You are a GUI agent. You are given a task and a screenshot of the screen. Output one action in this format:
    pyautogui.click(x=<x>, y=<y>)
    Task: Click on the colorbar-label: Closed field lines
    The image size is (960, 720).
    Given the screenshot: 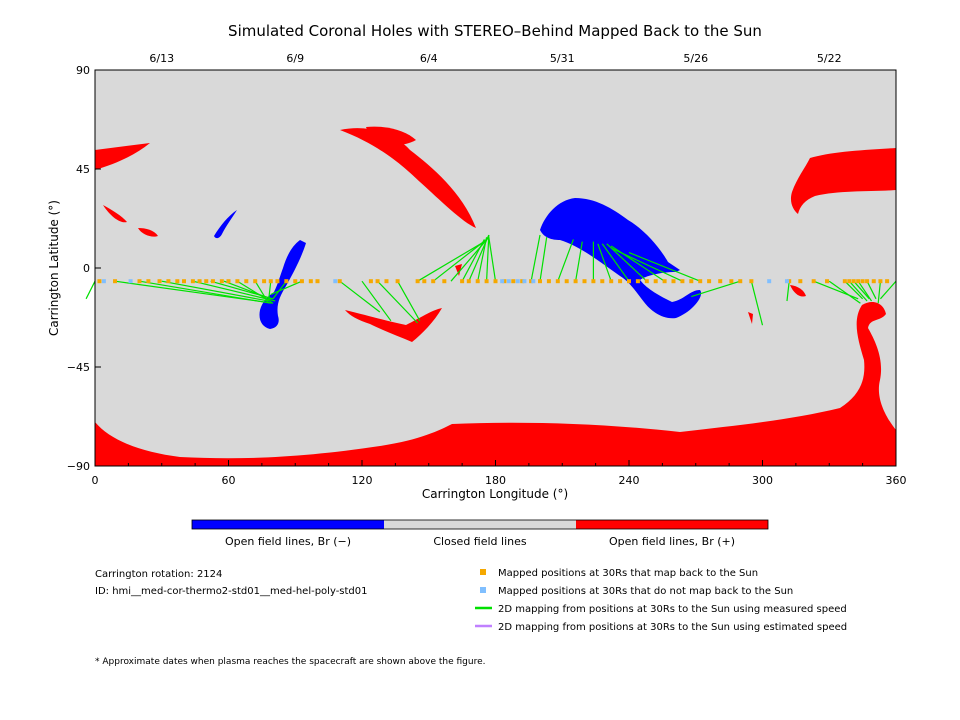 What is the action you would take?
    pyautogui.click(x=480, y=541)
    